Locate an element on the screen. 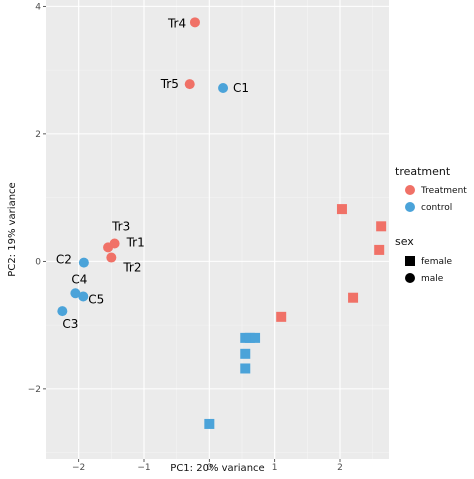 This screenshot has width=474, height=479. point-label: C3 is located at coordinates (70, 324).